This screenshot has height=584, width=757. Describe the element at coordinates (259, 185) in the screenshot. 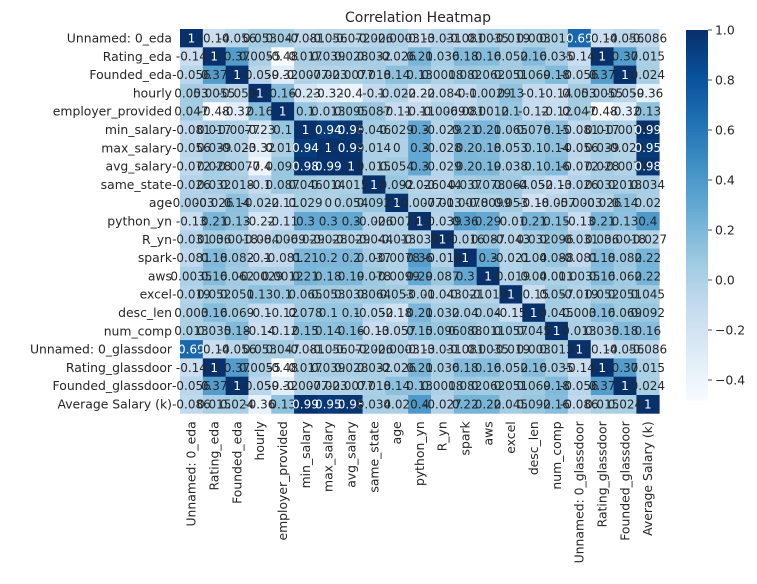

I see `cell-annotation: -0.1` at that location.